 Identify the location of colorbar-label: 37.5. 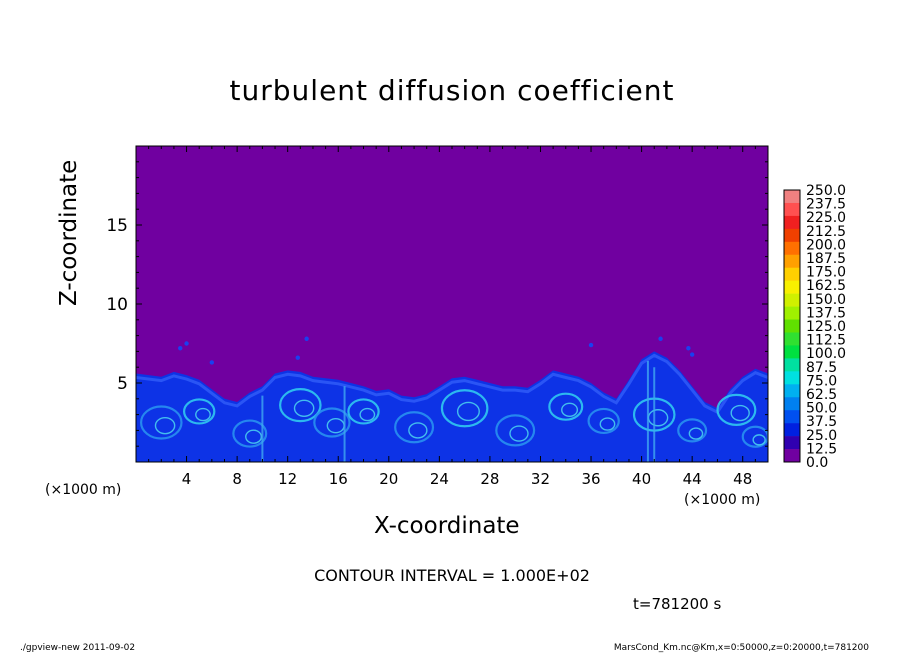
(821, 422).